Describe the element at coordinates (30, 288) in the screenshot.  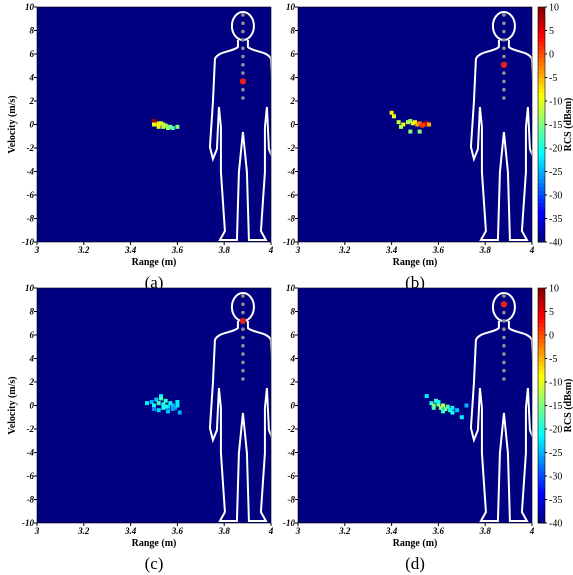
I see `y-tick-label: 10` at that location.